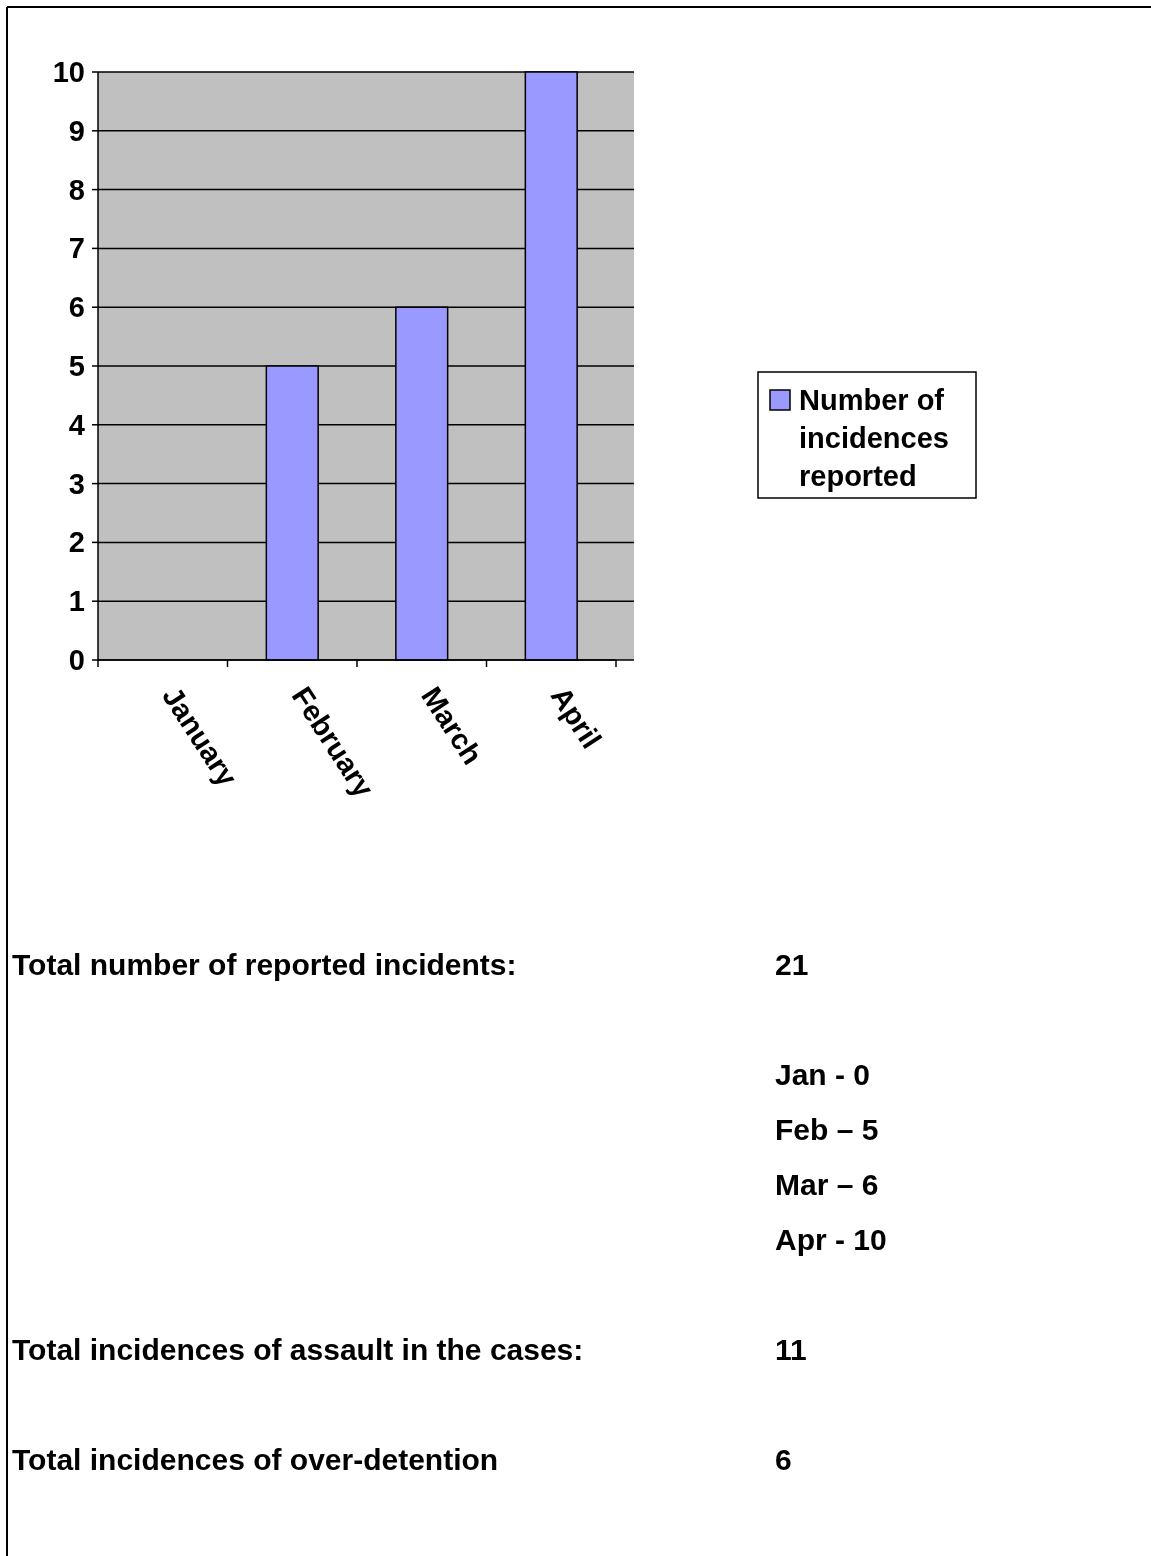  Describe the element at coordinates (874, 438) in the screenshot. I see `legend-label: Number of incidences reported` at that location.